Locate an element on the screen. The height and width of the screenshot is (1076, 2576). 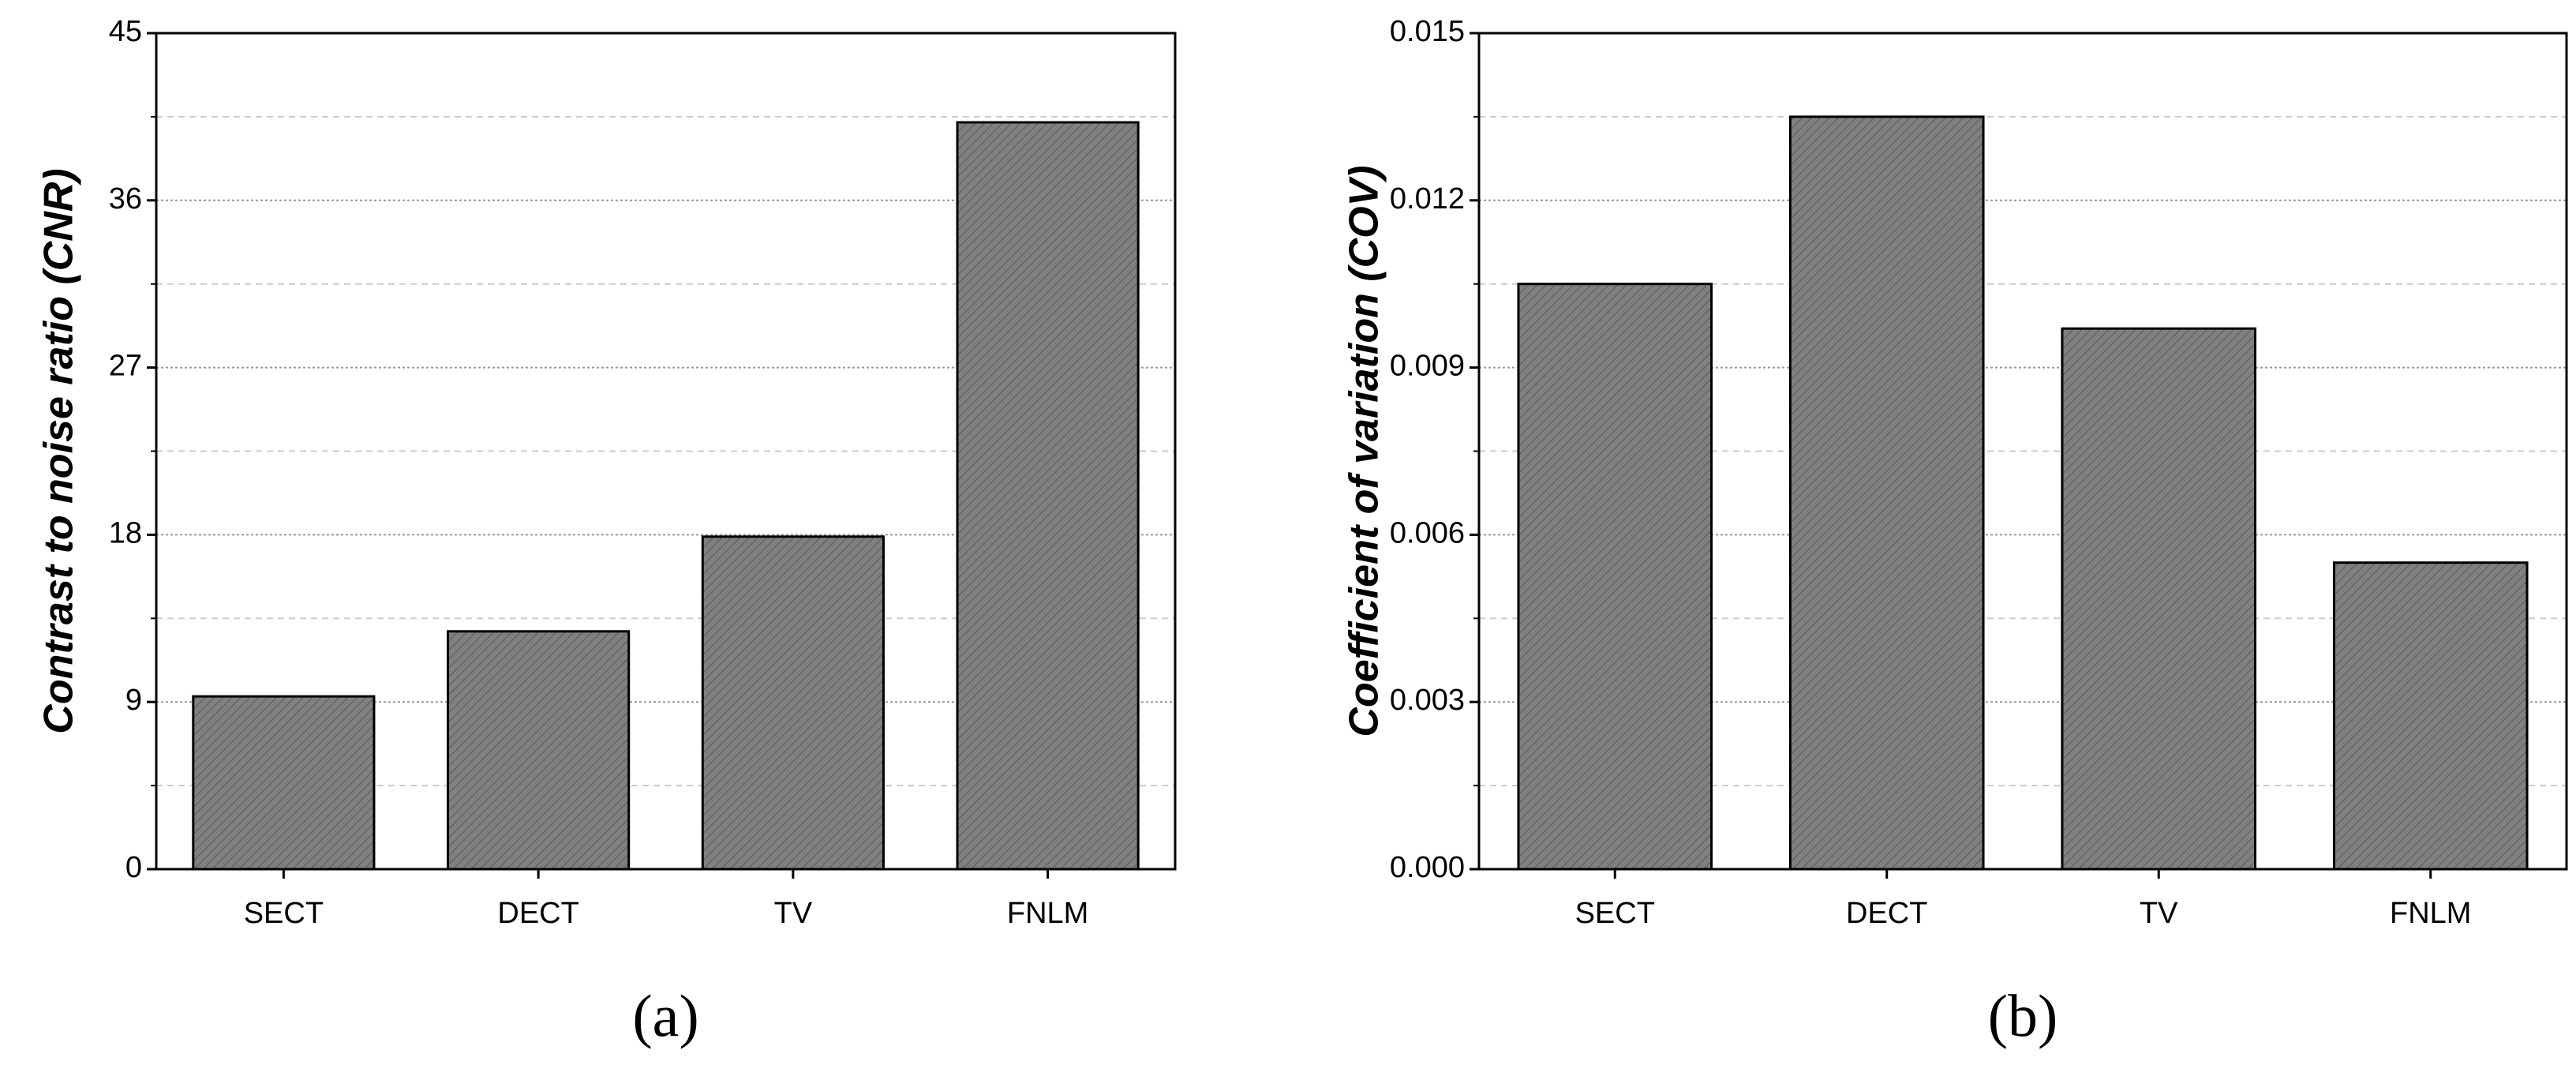
y-axis-label: Coefficient of variation (COV) is located at coordinates (1364, 451).